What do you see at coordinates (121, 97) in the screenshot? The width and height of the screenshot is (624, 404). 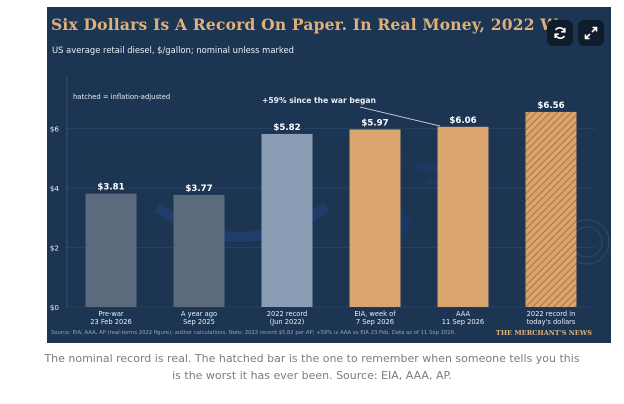 I see `legend-note: hatched = inflation-adjusted` at bounding box center [121, 97].